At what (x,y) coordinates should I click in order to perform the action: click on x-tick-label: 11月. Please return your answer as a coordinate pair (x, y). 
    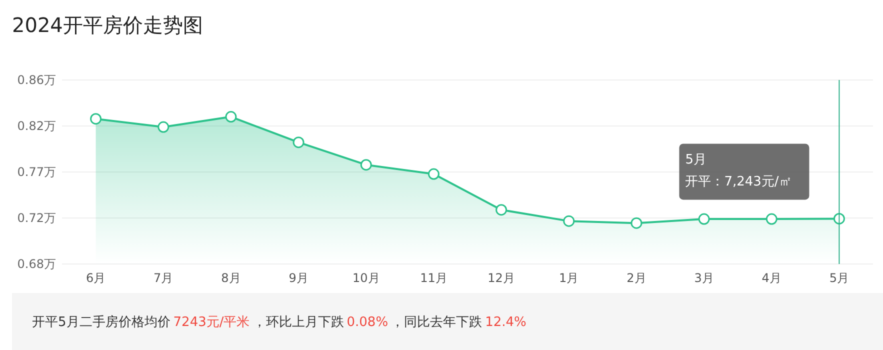
    Looking at the image, I should click on (434, 278).